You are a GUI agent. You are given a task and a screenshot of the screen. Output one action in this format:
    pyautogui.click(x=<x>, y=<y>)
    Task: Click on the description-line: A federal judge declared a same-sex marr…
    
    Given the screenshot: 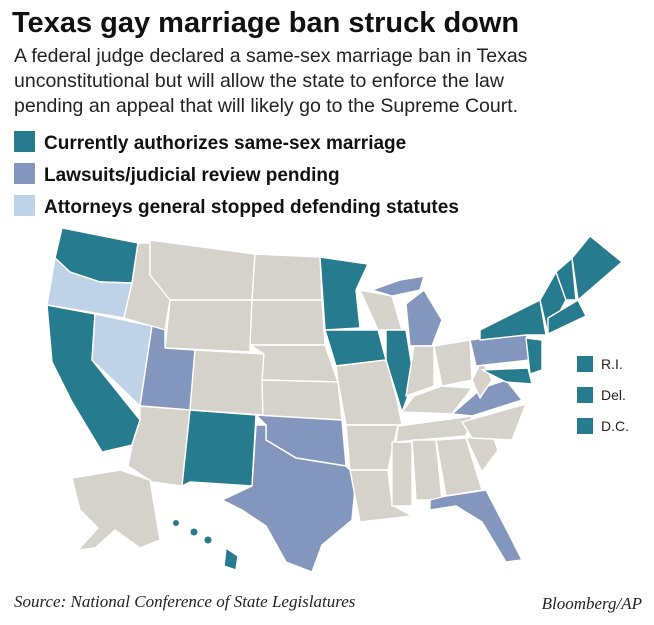 What is the action you would take?
    pyautogui.click(x=271, y=56)
    